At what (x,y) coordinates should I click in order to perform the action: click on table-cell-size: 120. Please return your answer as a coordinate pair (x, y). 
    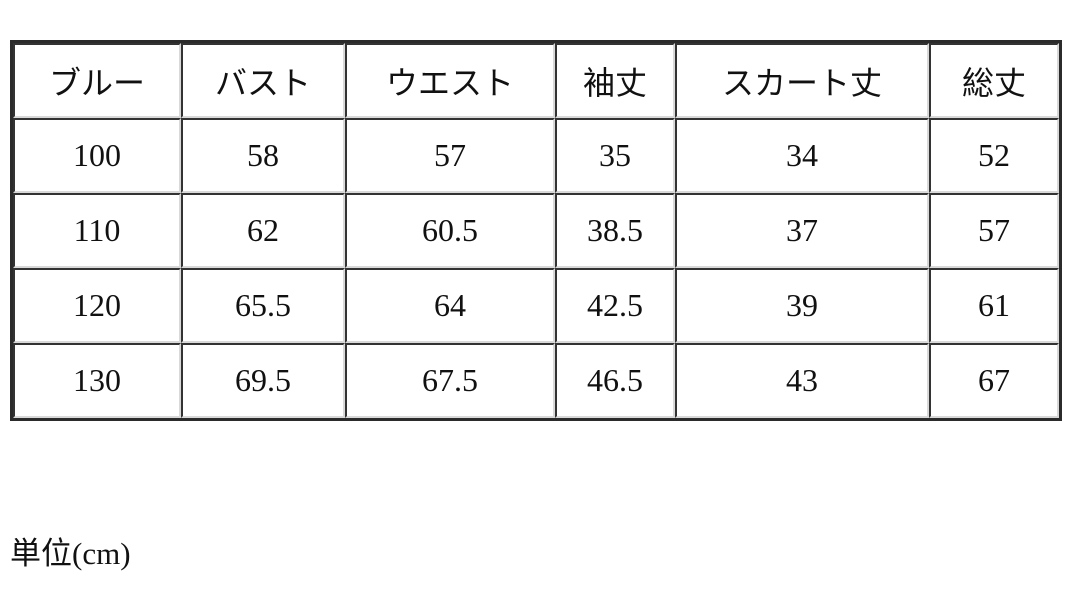
    Looking at the image, I should click on (97, 305).